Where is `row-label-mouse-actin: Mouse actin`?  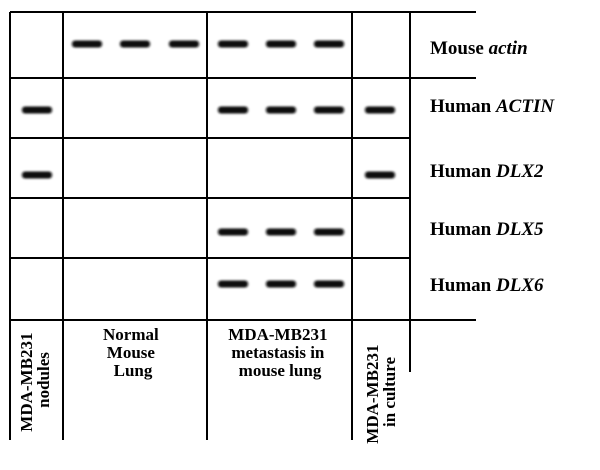 row-label-mouse-actin: Mouse actin is located at coordinates (479, 48).